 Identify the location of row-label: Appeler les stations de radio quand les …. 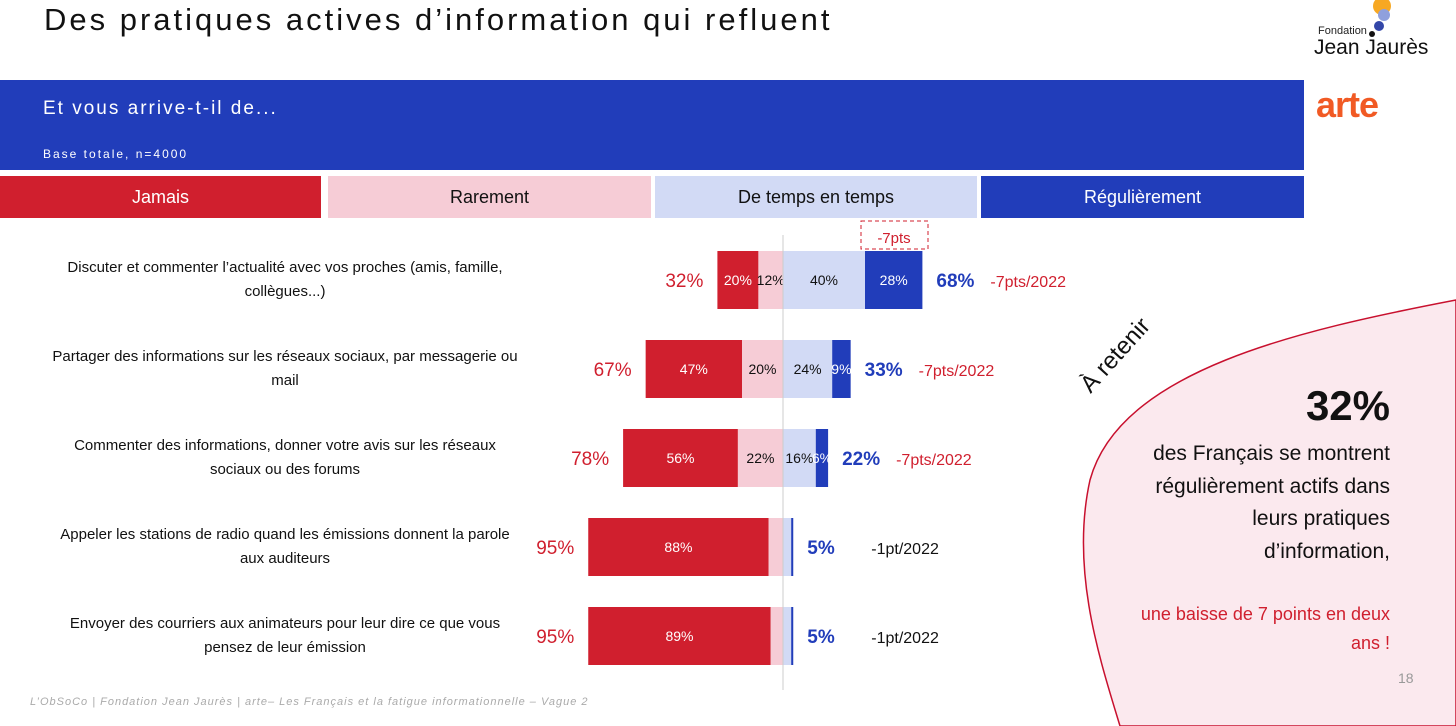
(285, 546).